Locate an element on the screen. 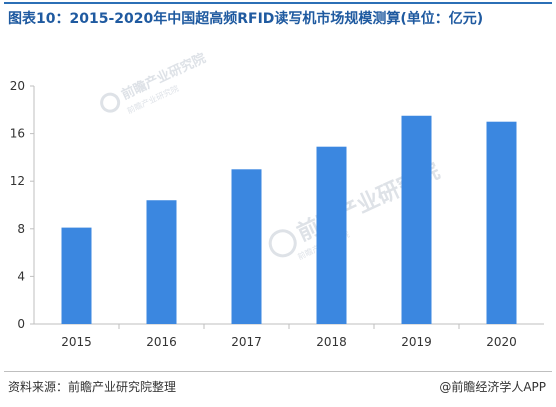 The width and height of the screenshot is (556, 407). x-tick-label: 2019 is located at coordinates (416, 342).